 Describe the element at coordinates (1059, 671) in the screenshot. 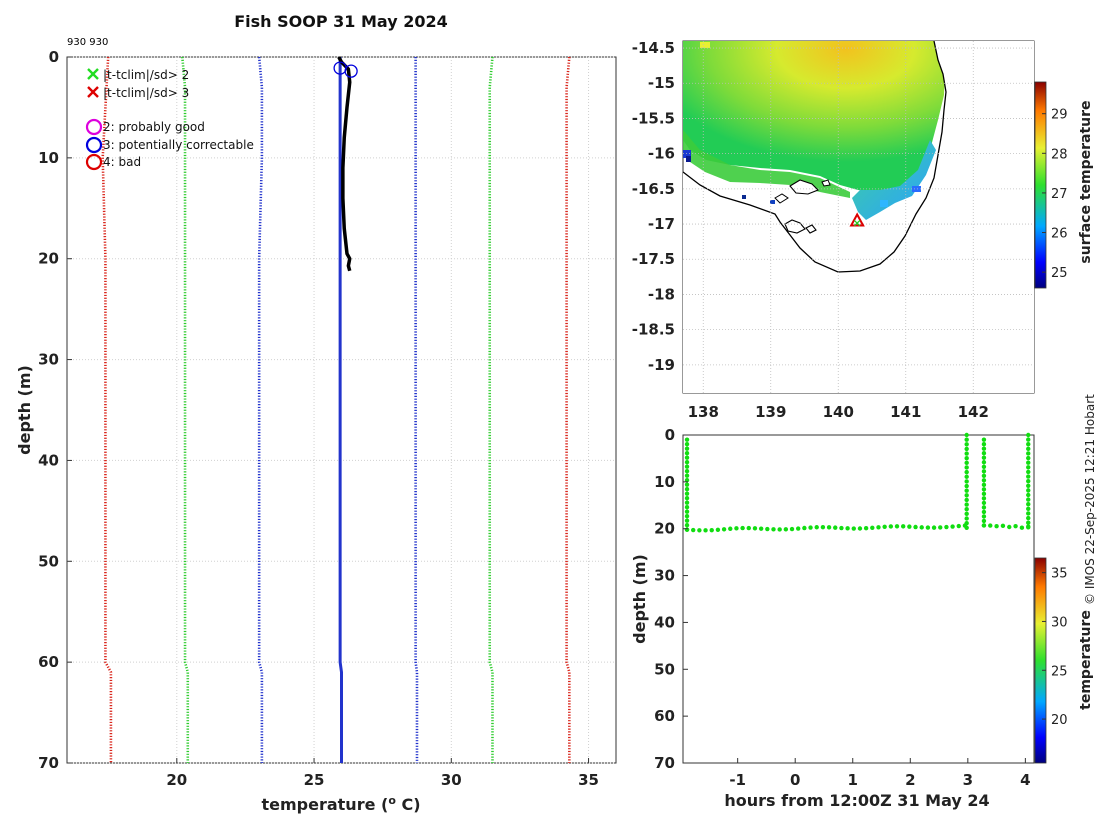

I see `track-colorbar-tick-label: 25` at that location.